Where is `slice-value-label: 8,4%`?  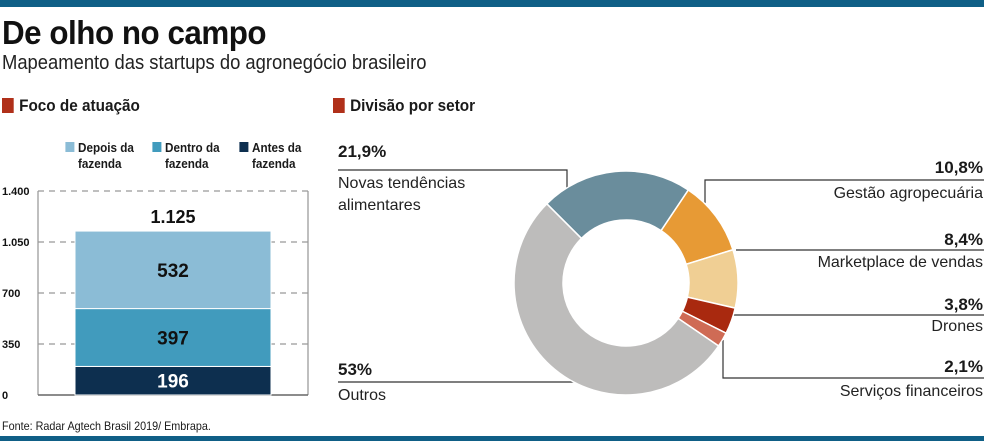 slice-value-label: 8,4% is located at coordinates (963, 239).